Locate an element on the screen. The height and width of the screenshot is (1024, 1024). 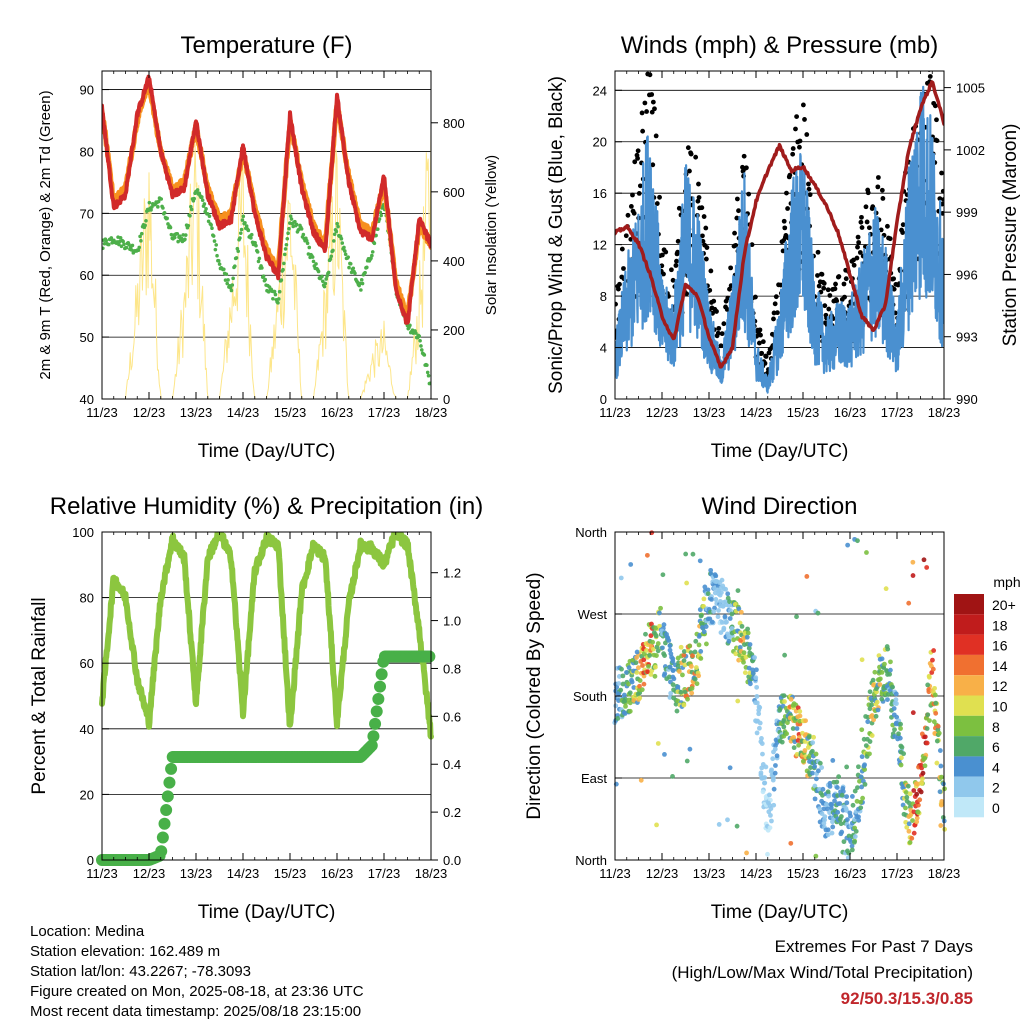
x-tick-label: 18/23 is located at coordinates (944, 873).